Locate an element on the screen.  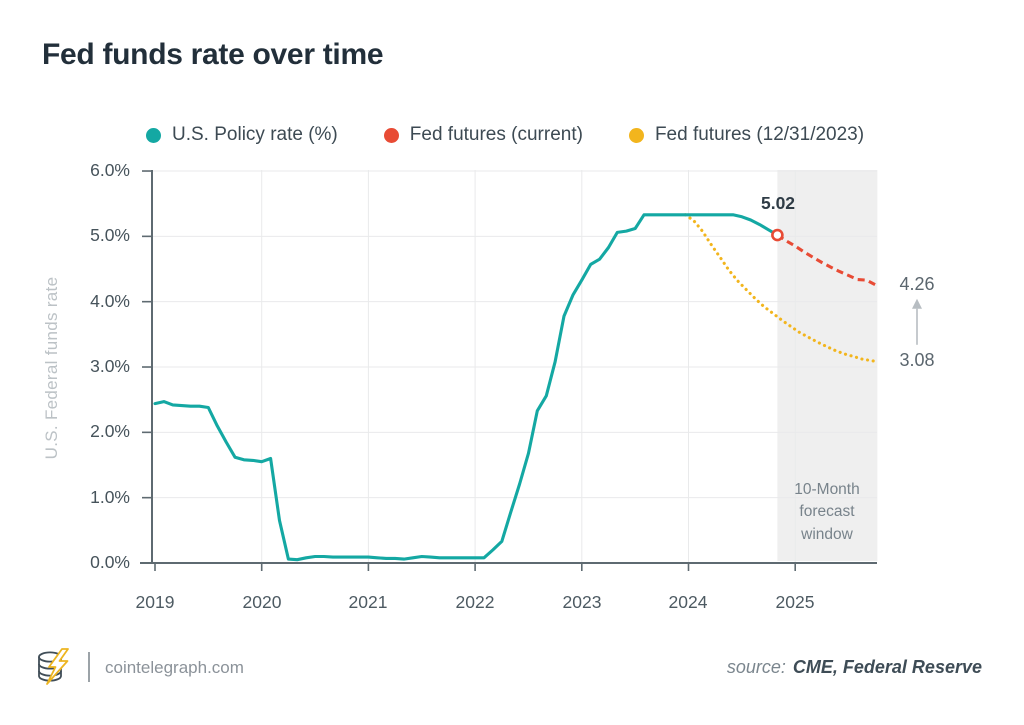
legend-label: Fed futures (12/31/2023) is located at coordinates (759, 134).